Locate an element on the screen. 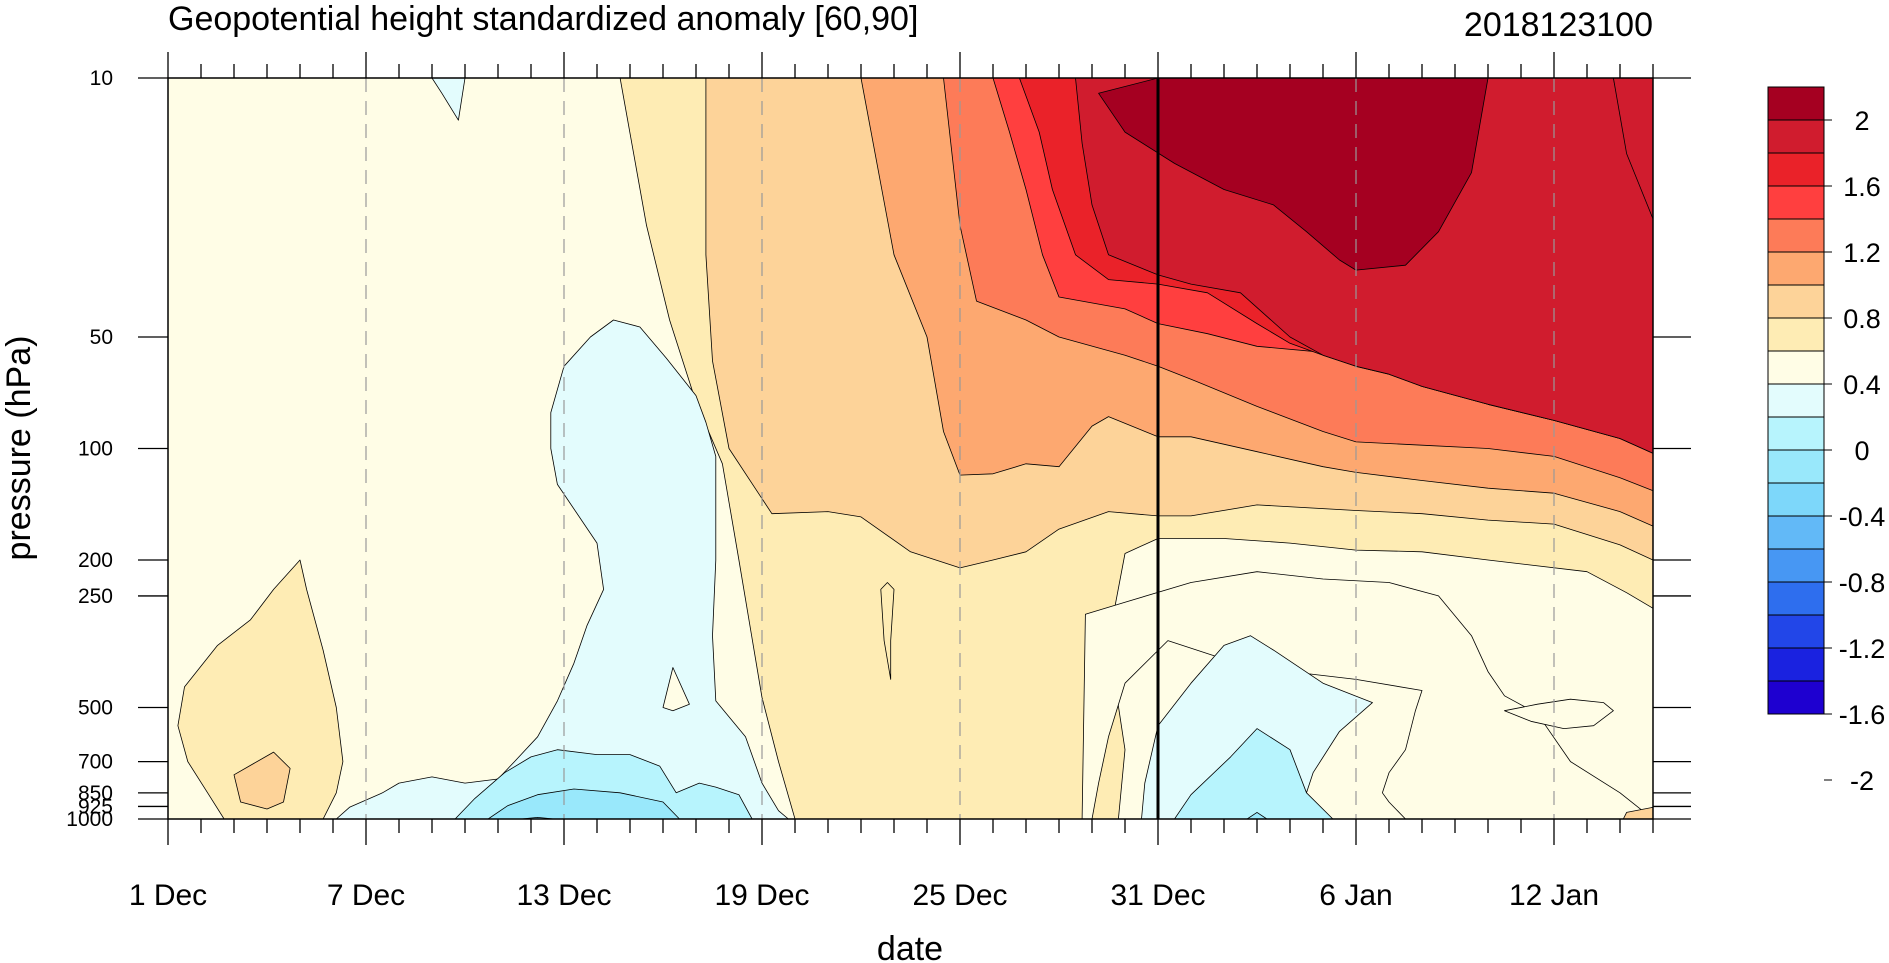  colorbar: 2 1.6 1.2 0.8 0.4 0 -0.4 -0.8 -1.2 -1.6 -2 is located at coordinates (1826, 441).